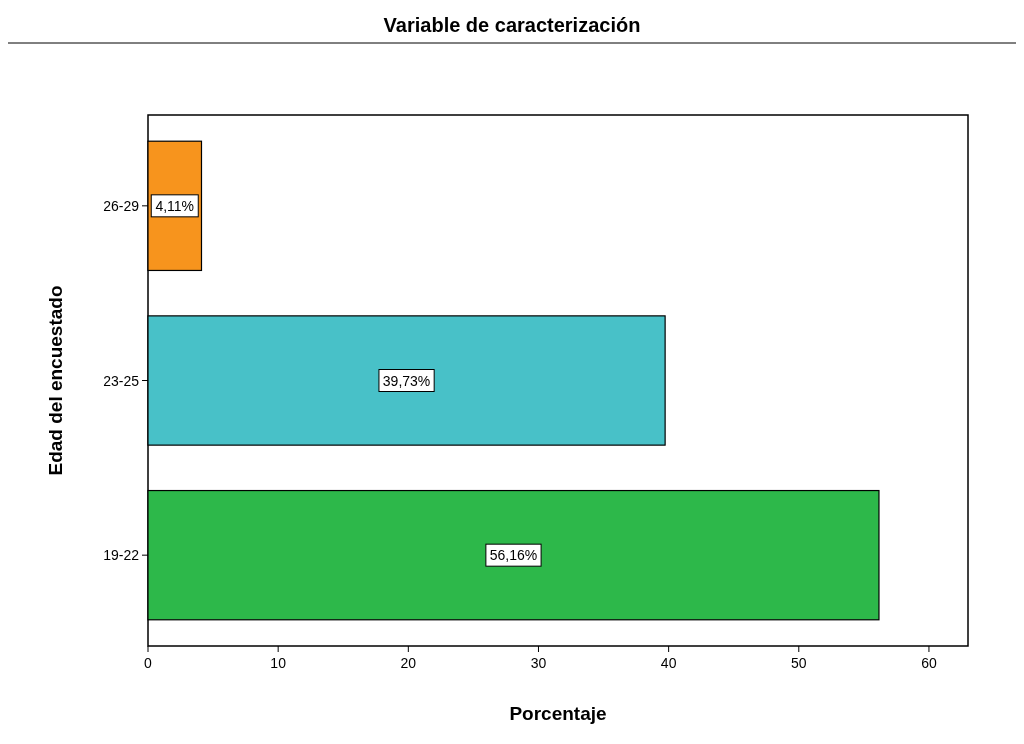  I want to click on y-tick-label: 26-29, so click(121, 205).